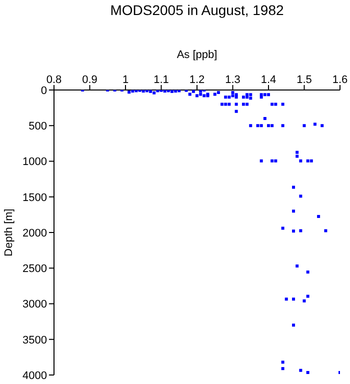 Image resolution: width=350 pixels, height=384 pixels. I want to click on y-tick-label: 4000, so click(34, 376).